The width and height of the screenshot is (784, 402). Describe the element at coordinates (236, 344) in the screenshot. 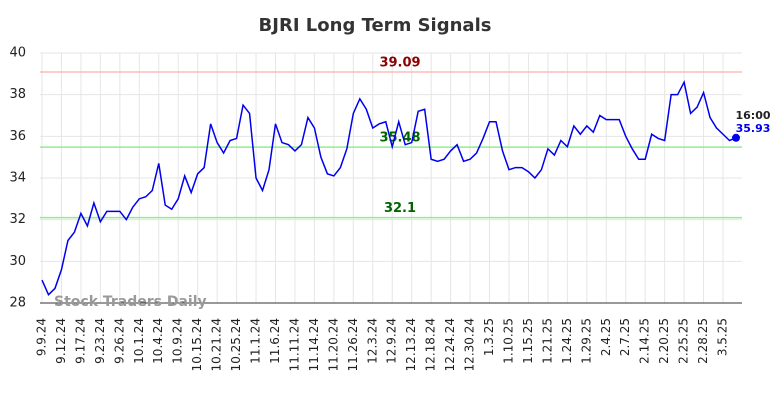

I see `x-tick-label: 10.25.24` at that location.